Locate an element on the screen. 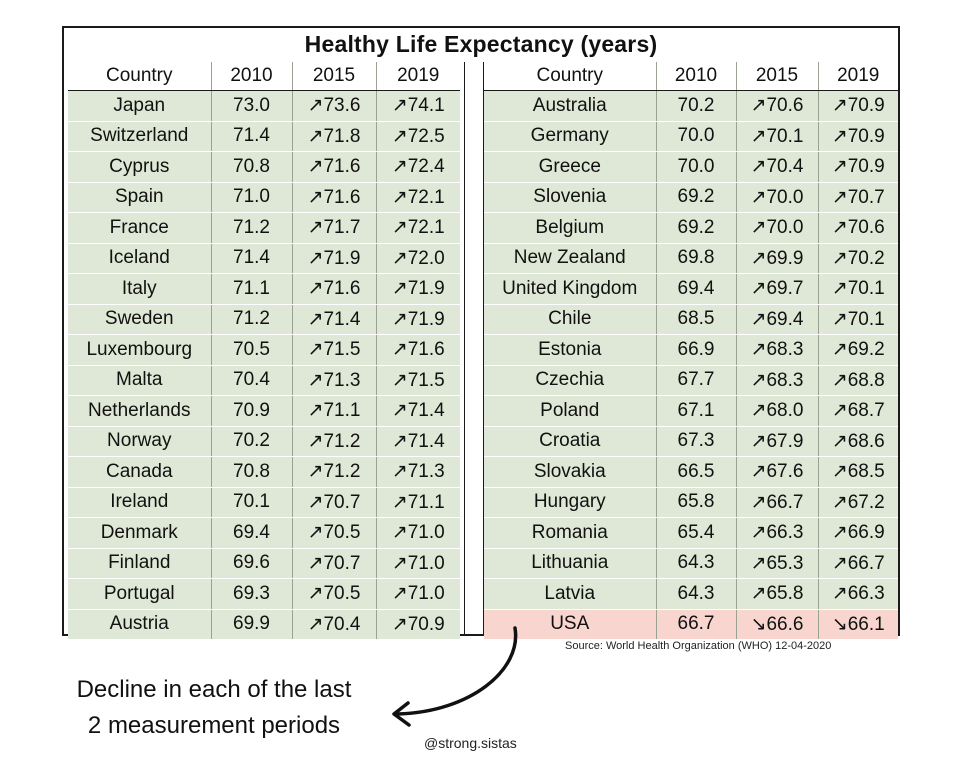  value-2015-cell: ↗73.6 is located at coordinates (334, 106).